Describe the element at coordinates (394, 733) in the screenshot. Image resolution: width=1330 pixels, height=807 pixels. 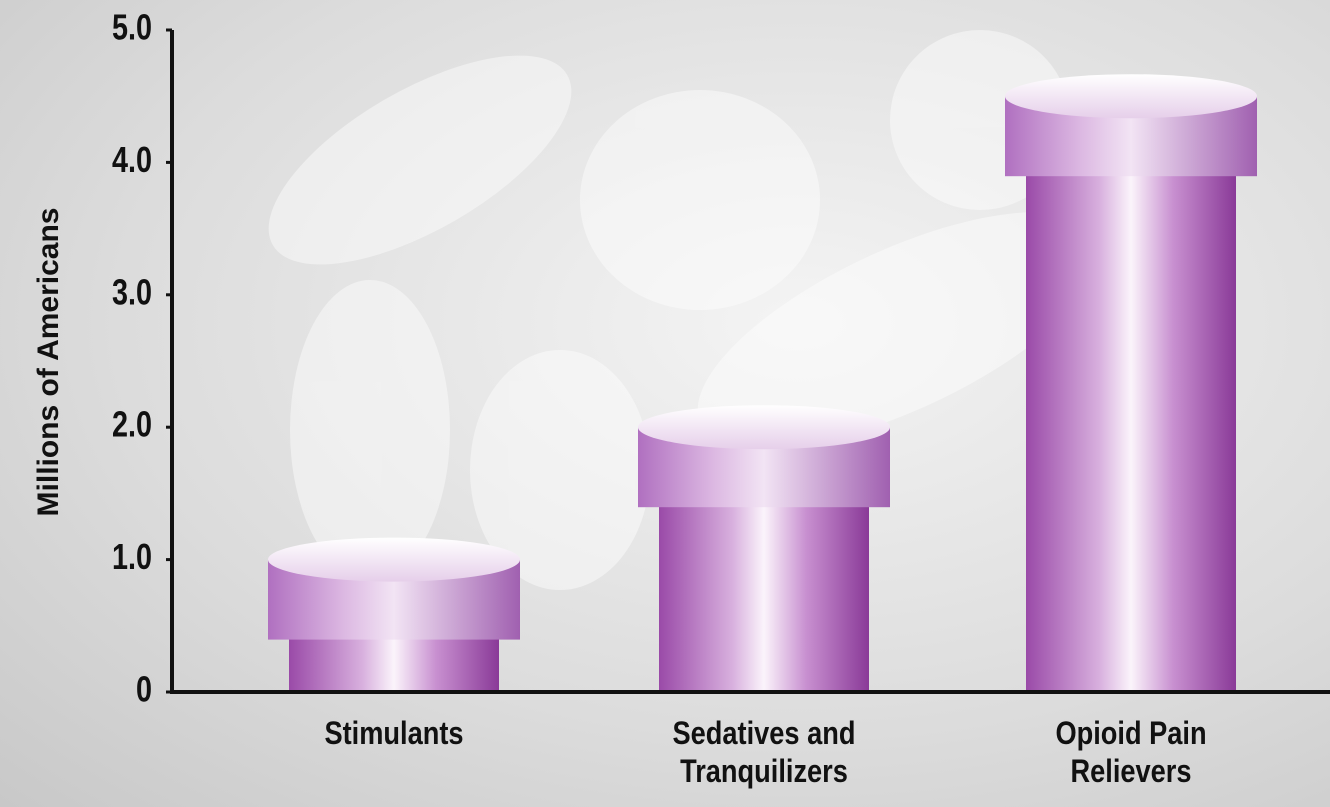
I see `x-tick-label: Stimulants` at that location.